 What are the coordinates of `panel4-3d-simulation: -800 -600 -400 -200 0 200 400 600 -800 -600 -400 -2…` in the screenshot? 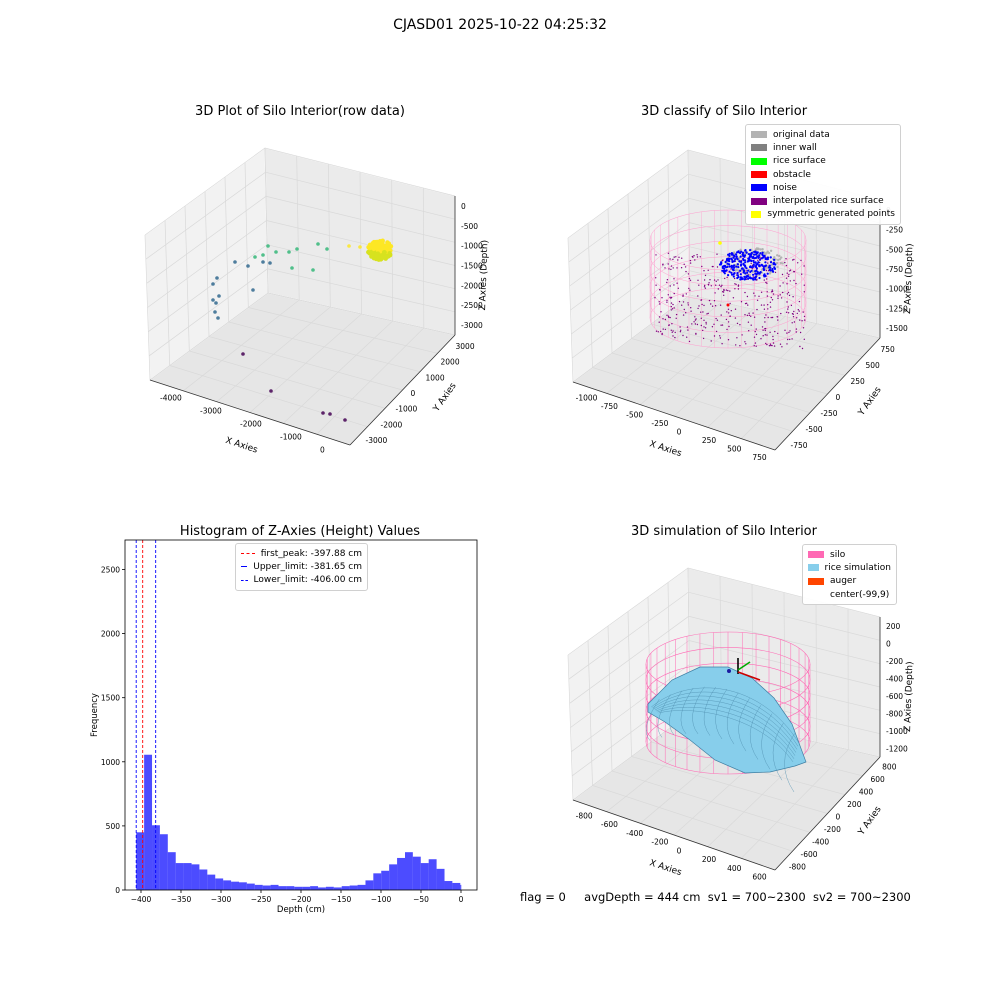 It's located at (741, 724).